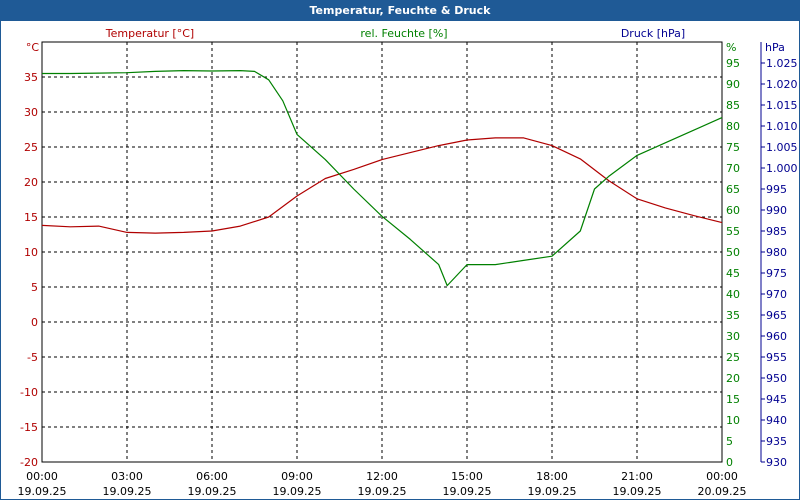 Image resolution: width=800 pixels, height=500 pixels. What do you see at coordinates (29, 427) in the screenshot?
I see `temperature-tick-label: -15` at bounding box center [29, 427].